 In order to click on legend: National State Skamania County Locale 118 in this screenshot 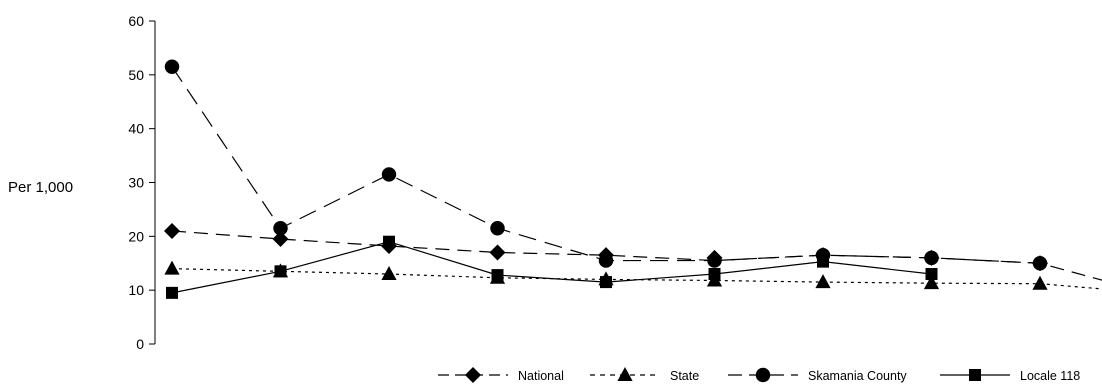, I will do `click(759, 375)`.